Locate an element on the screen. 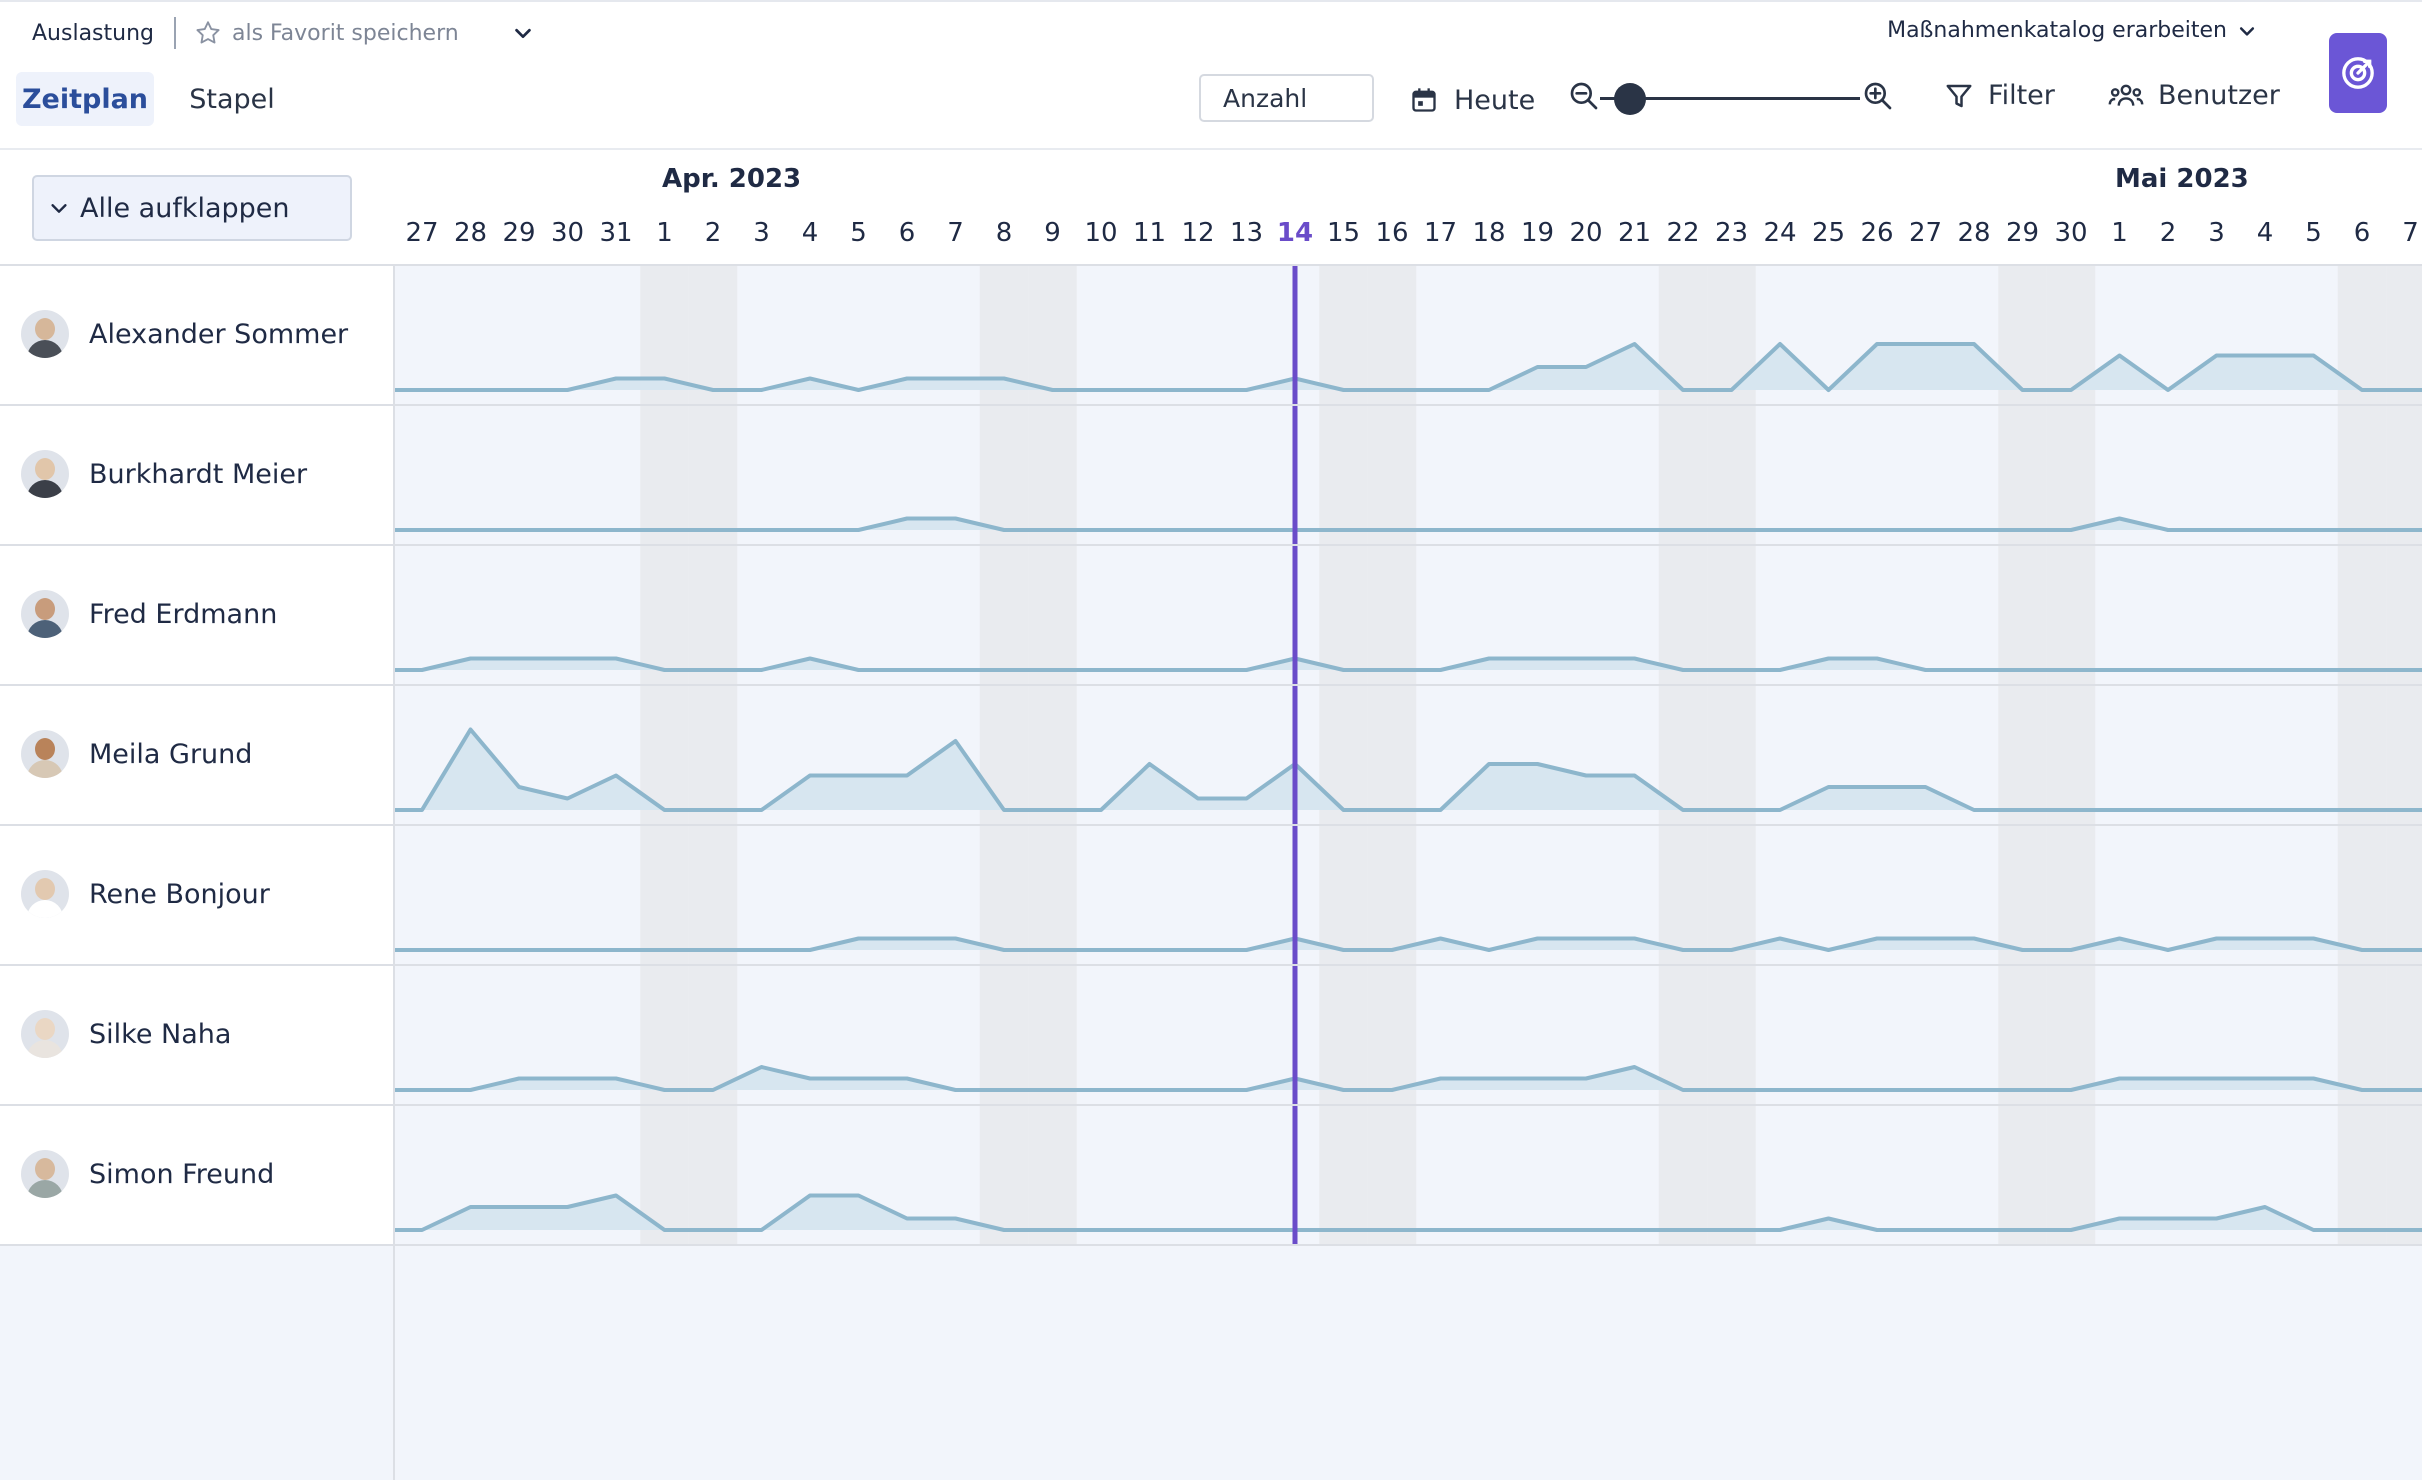  users-button: Benutzer is located at coordinates (2194, 95).